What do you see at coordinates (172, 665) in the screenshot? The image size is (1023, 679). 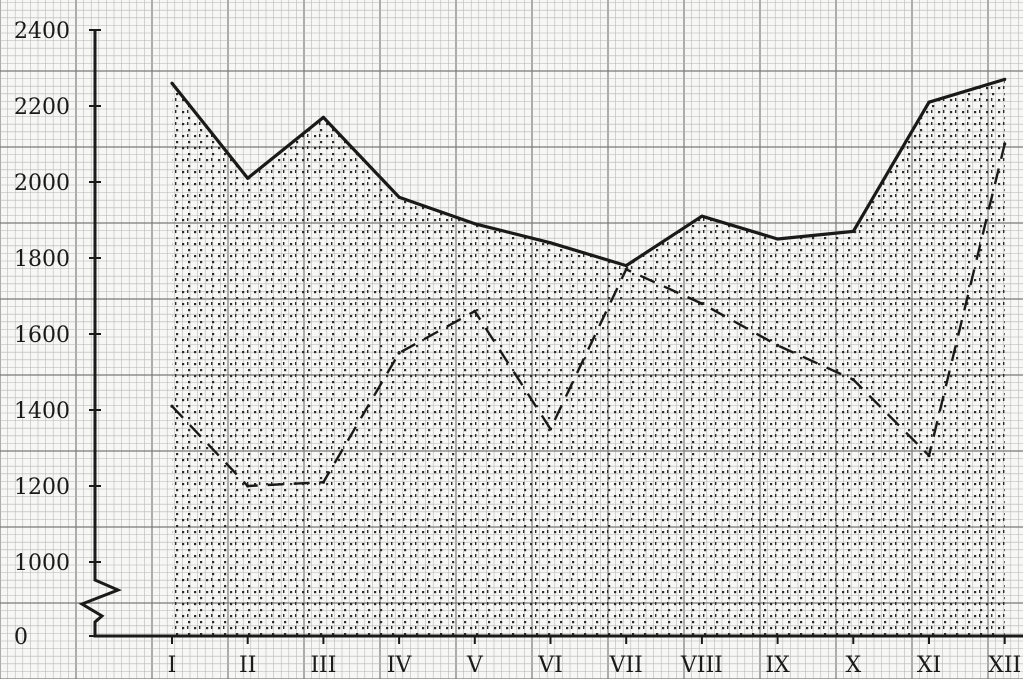 I see `x-tick-label: I` at bounding box center [172, 665].